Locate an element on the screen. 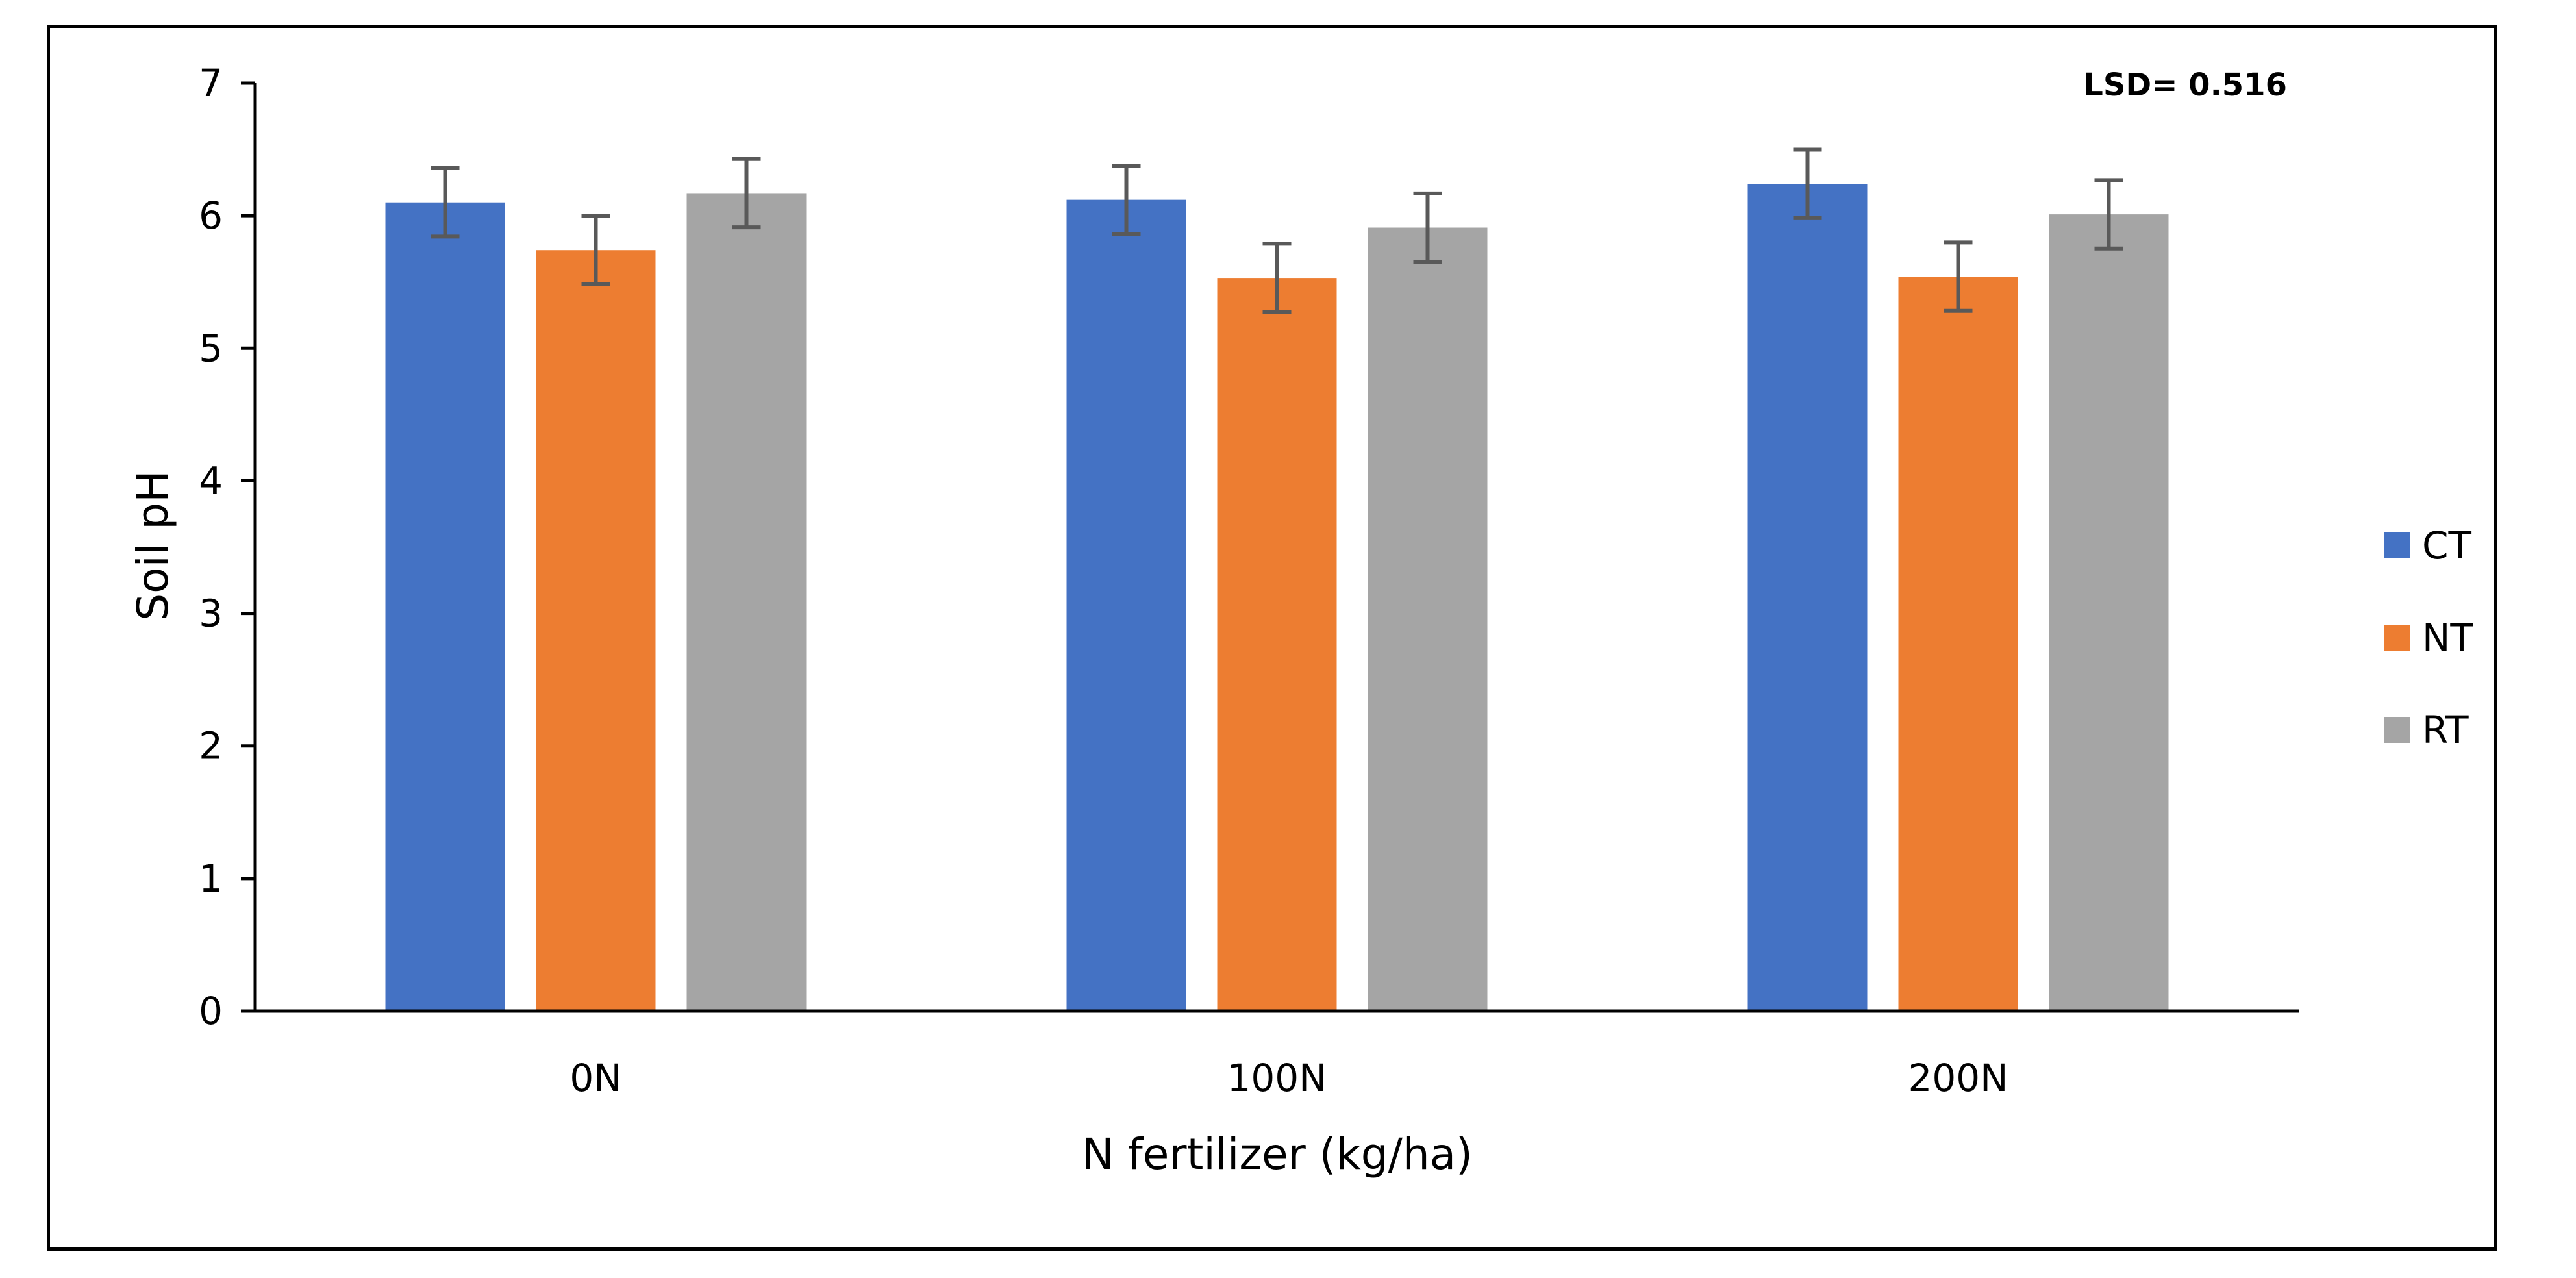 The width and height of the screenshot is (2576, 1278). x-categories-layer: 0N 100N 200N is located at coordinates (1288, 1078).